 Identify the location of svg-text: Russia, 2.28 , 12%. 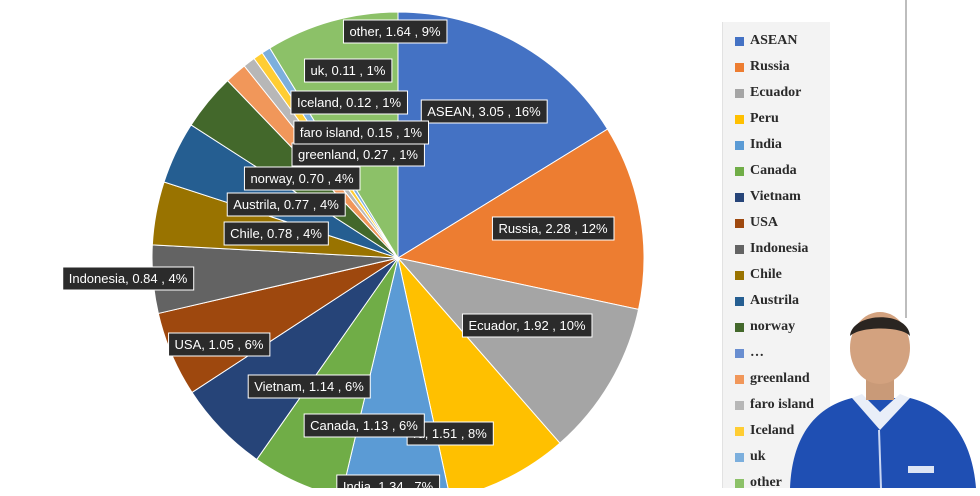
(553, 228).